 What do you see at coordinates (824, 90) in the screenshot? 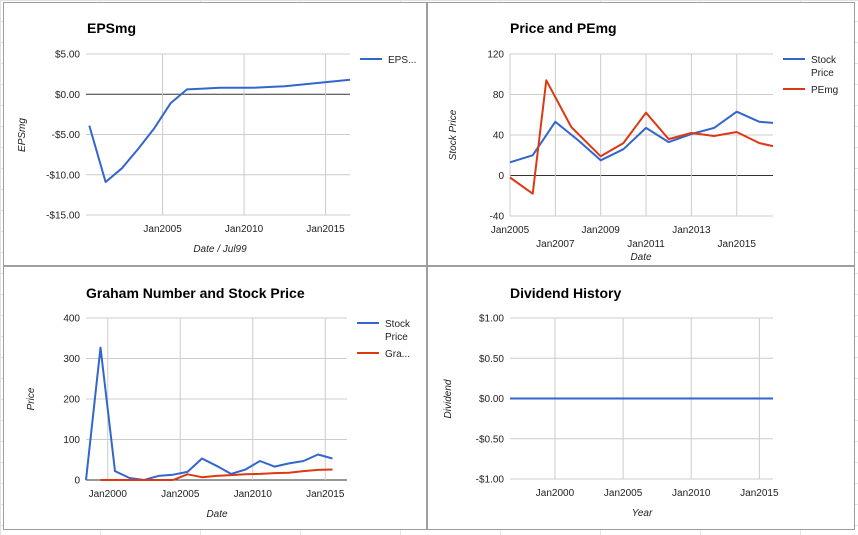
I see `legend-label: PEmg` at bounding box center [824, 90].